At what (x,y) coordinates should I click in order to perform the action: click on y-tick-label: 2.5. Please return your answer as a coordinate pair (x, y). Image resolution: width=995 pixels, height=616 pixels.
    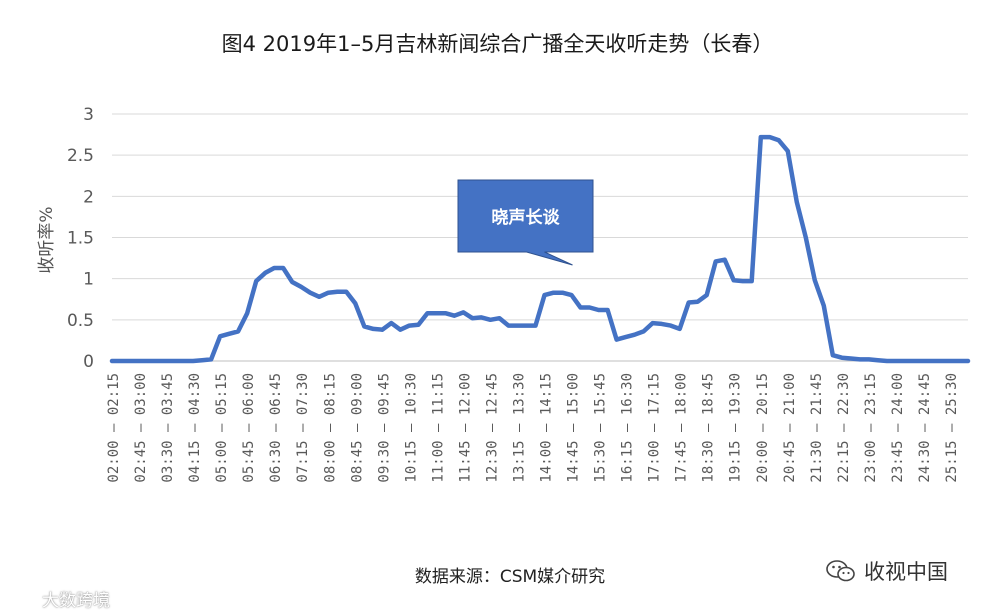
    Looking at the image, I should click on (80, 156).